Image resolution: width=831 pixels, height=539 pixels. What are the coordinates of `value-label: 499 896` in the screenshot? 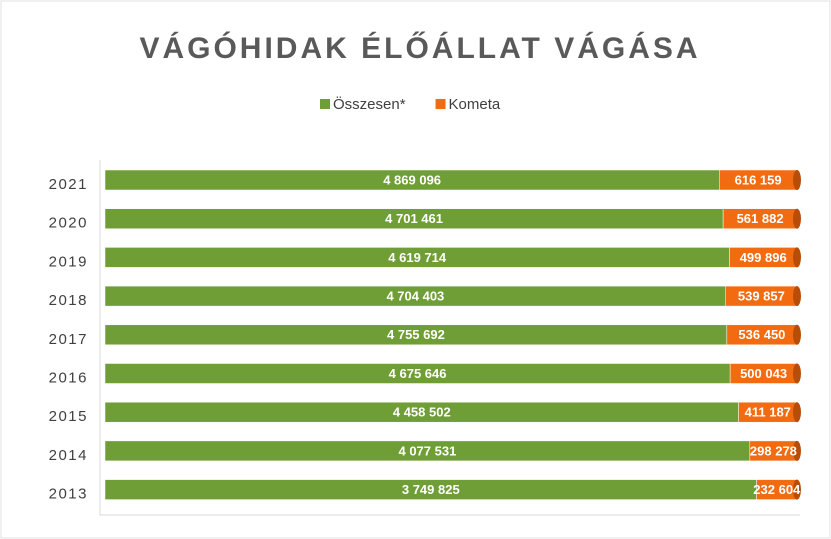 It's located at (763, 257).